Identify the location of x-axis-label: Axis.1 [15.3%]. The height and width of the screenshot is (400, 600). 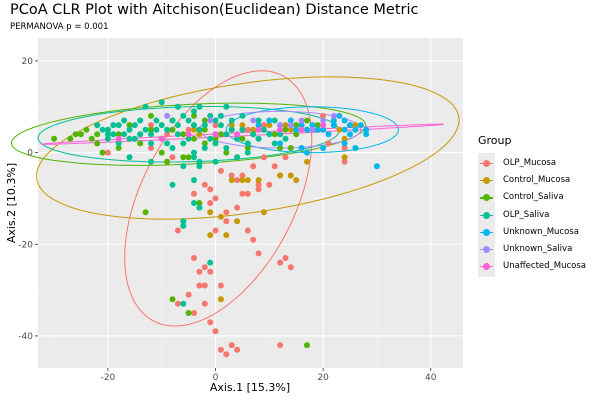
(250, 387).